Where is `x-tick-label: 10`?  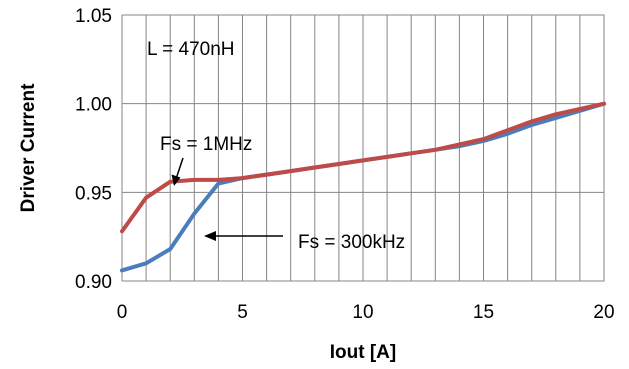 x-tick-label: 10 is located at coordinates (362, 312).